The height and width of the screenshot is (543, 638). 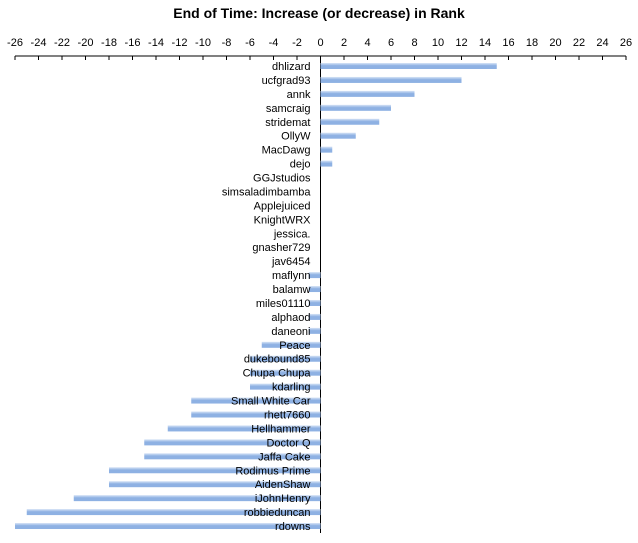 What do you see at coordinates (461, 43) in the screenshot?
I see `x-tick-label: 12` at bounding box center [461, 43].